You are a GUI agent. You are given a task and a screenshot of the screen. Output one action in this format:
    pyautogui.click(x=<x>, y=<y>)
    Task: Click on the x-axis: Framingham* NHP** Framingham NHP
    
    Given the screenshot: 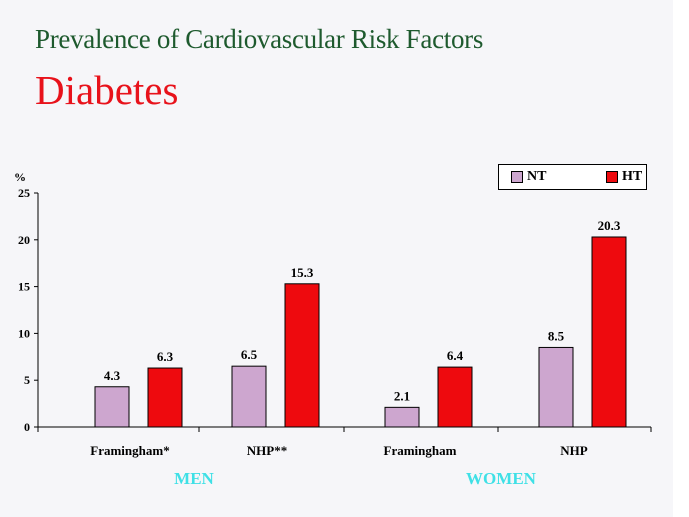 What is the action you would take?
    pyautogui.click(x=344, y=442)
    